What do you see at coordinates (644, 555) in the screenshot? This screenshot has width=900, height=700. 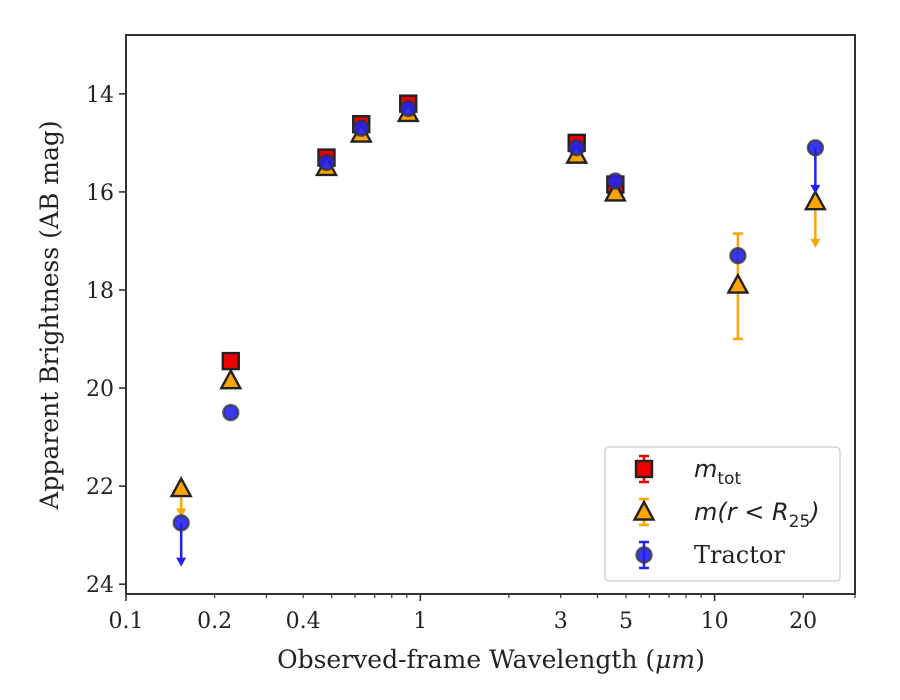 I see `legend-marker-tractor` at bounding box center [644, 555].